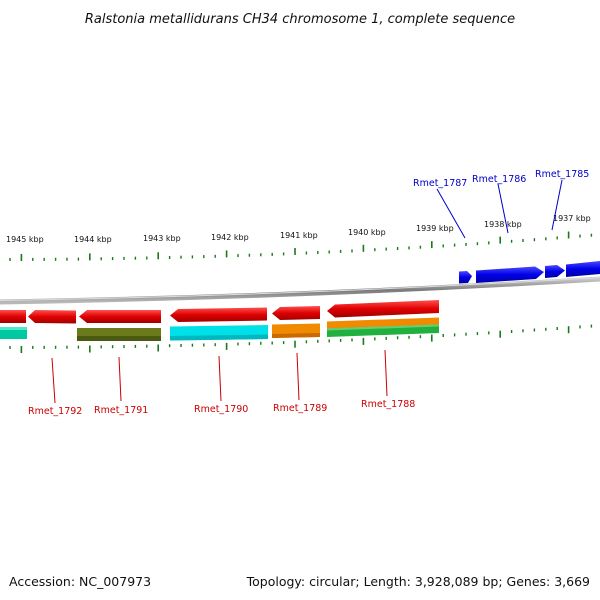 Image resolution: width=600 pixels, height=600 pixels. Describe the element at coordinates (80, 581) in the screenshot. I see `accession-text: Accession: NC_007973` at that location.